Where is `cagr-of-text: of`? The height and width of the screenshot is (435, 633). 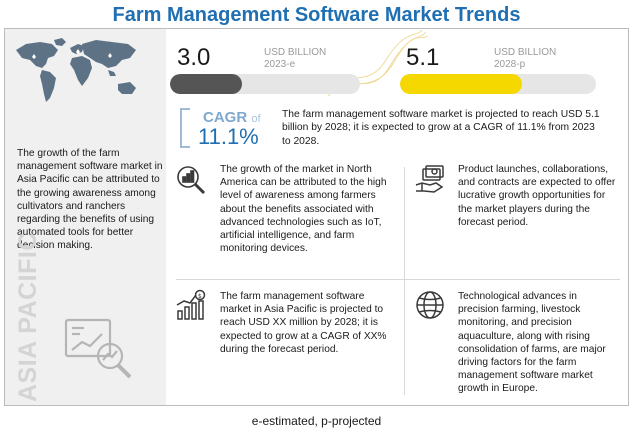
cagr-of-text: of is located at coordinates (256, 119).